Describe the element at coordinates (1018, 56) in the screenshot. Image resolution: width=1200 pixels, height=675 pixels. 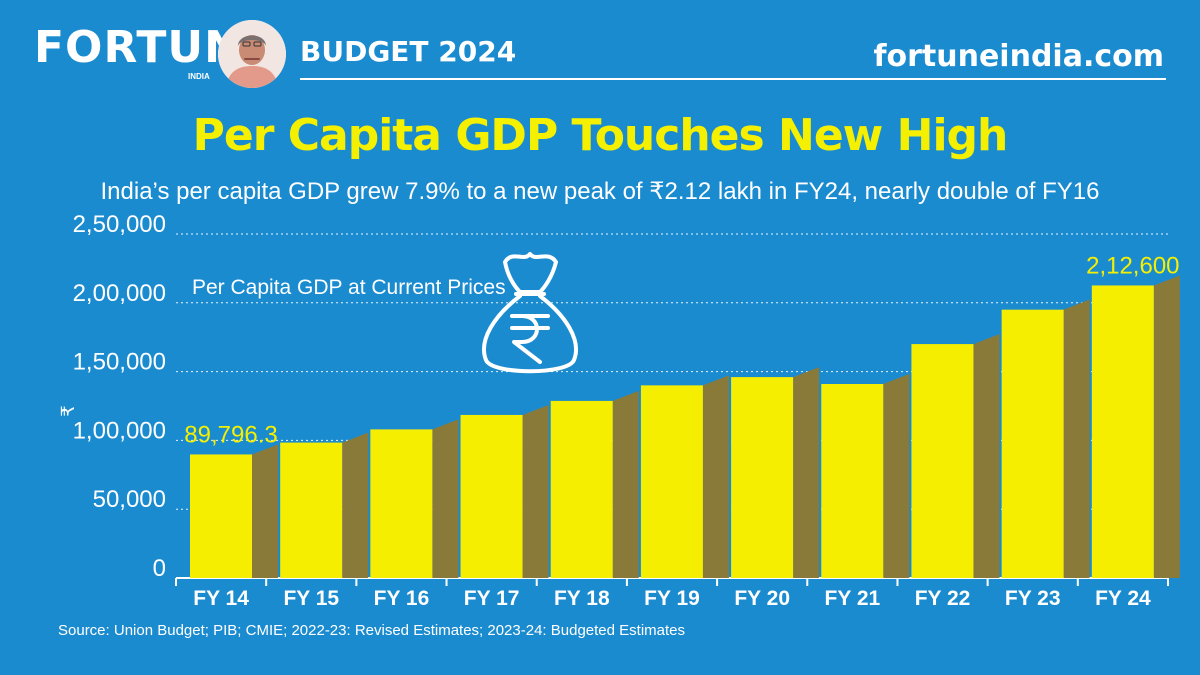
I see `site-url: fortuneindia.com` at that location.